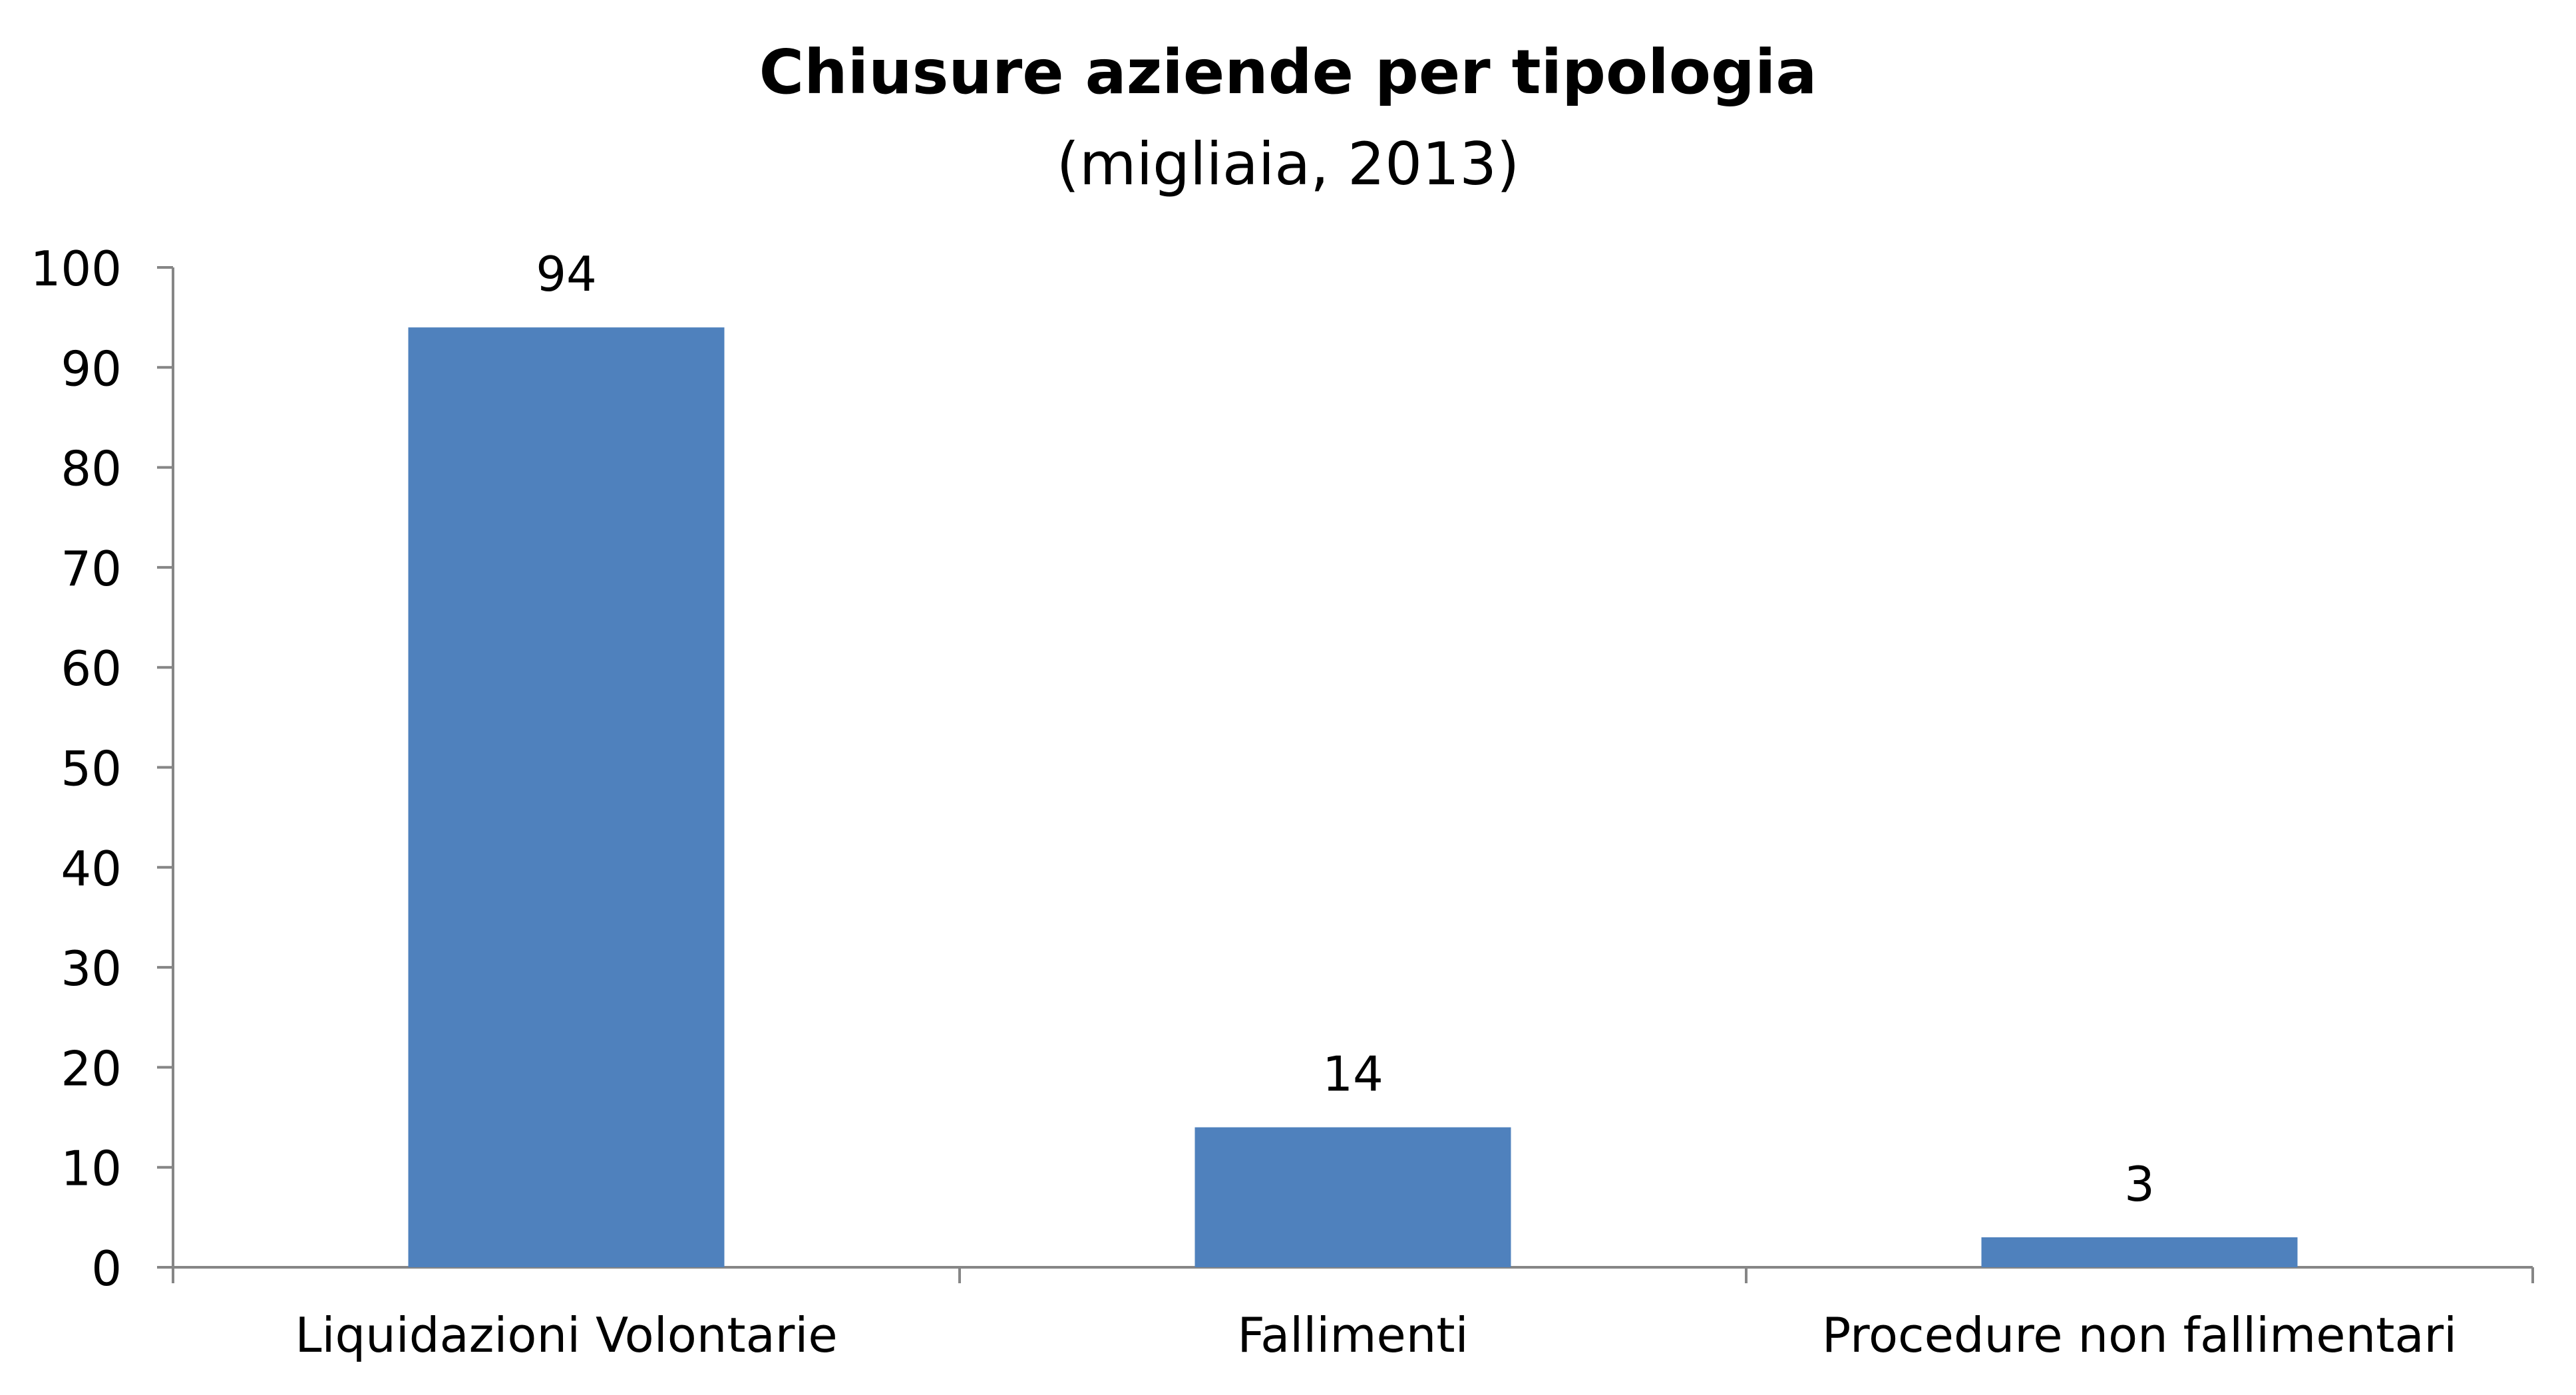 This screenshot has height=1395, width=2576. What do you see at coordinates (92, 969) in the screenshot?
I see `y-tick-label: 30` at bounding box center [92, 969].